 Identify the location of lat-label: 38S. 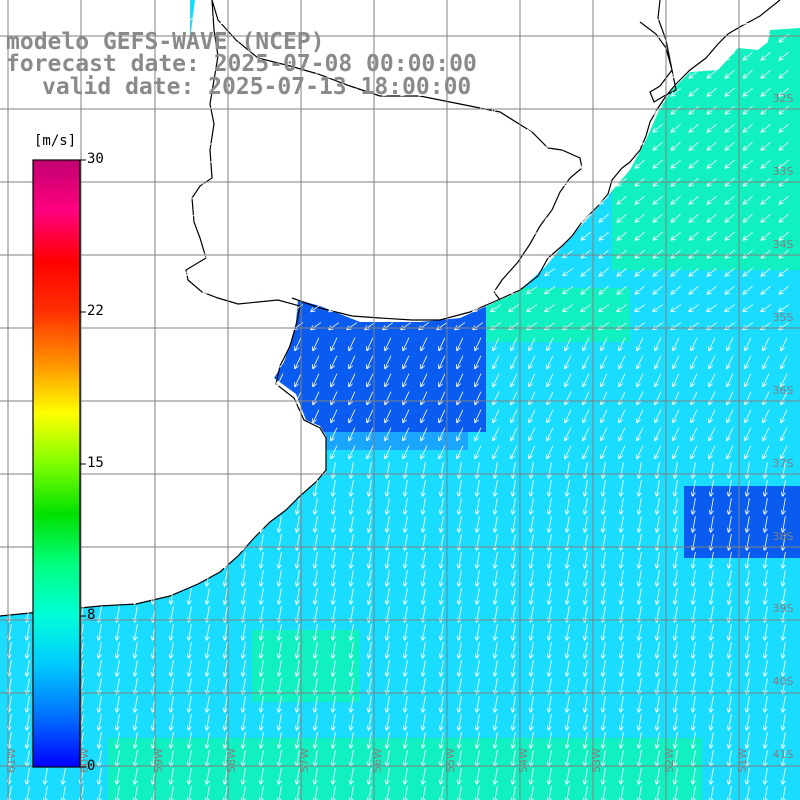
(783, 536).